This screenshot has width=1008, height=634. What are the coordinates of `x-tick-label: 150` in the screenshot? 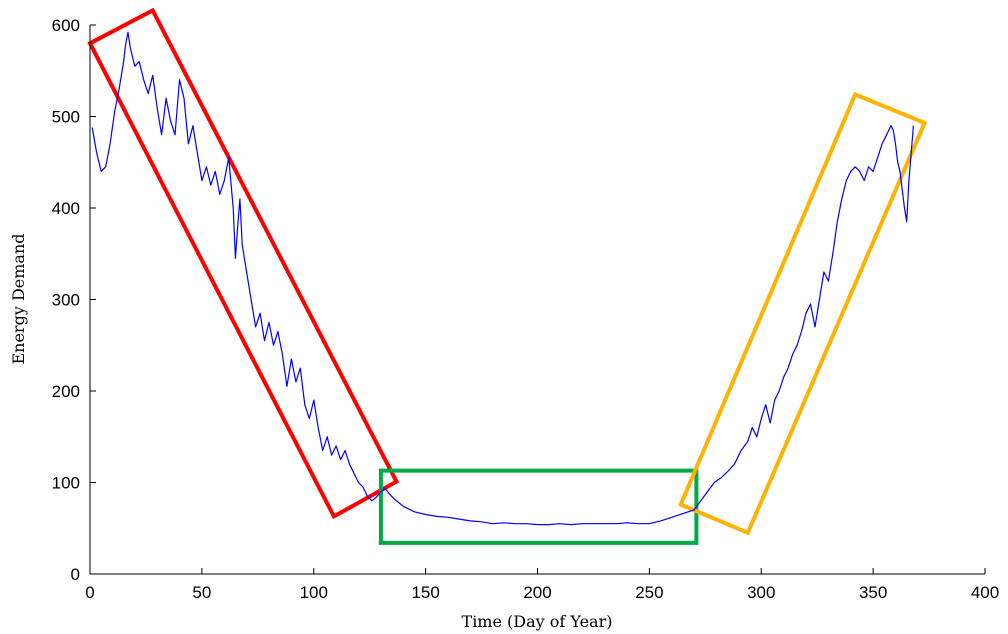 It's located at (425, 592).